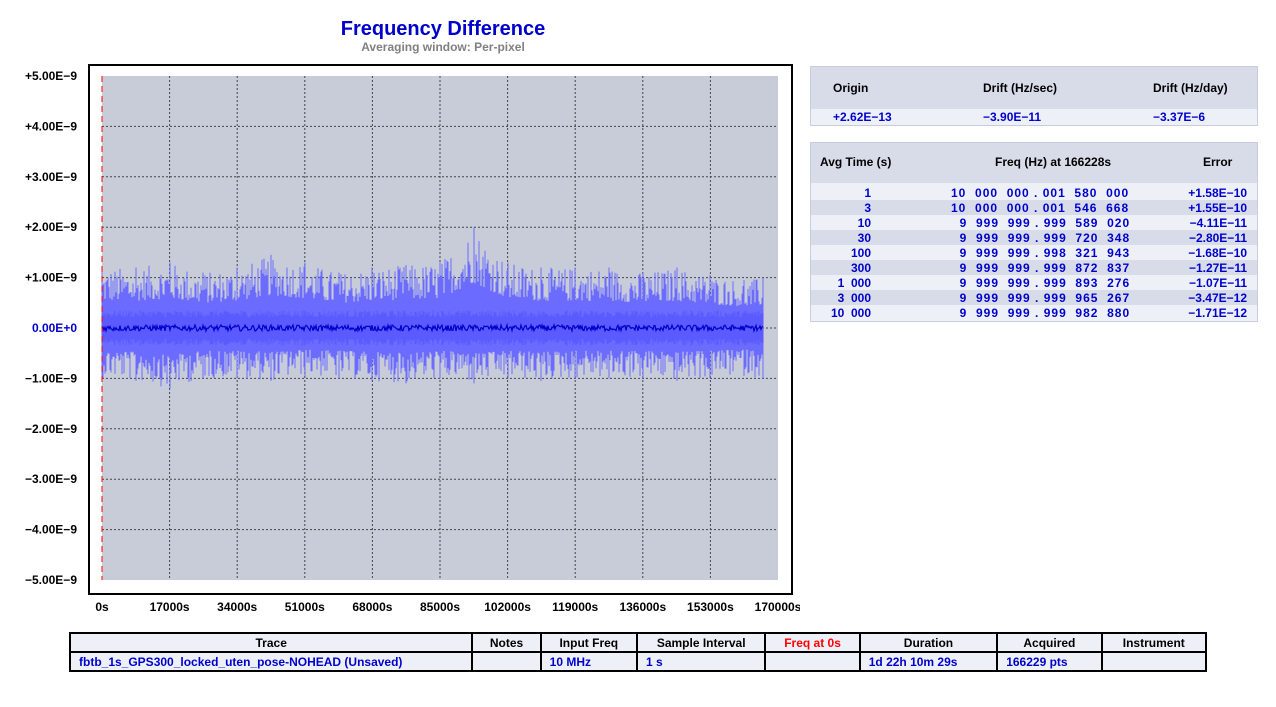  What do you see at coordinates (1217, 208) in the screenshot?
I see `avg-error-cell: +1.55E−10` at bounding box center [1217, 208].